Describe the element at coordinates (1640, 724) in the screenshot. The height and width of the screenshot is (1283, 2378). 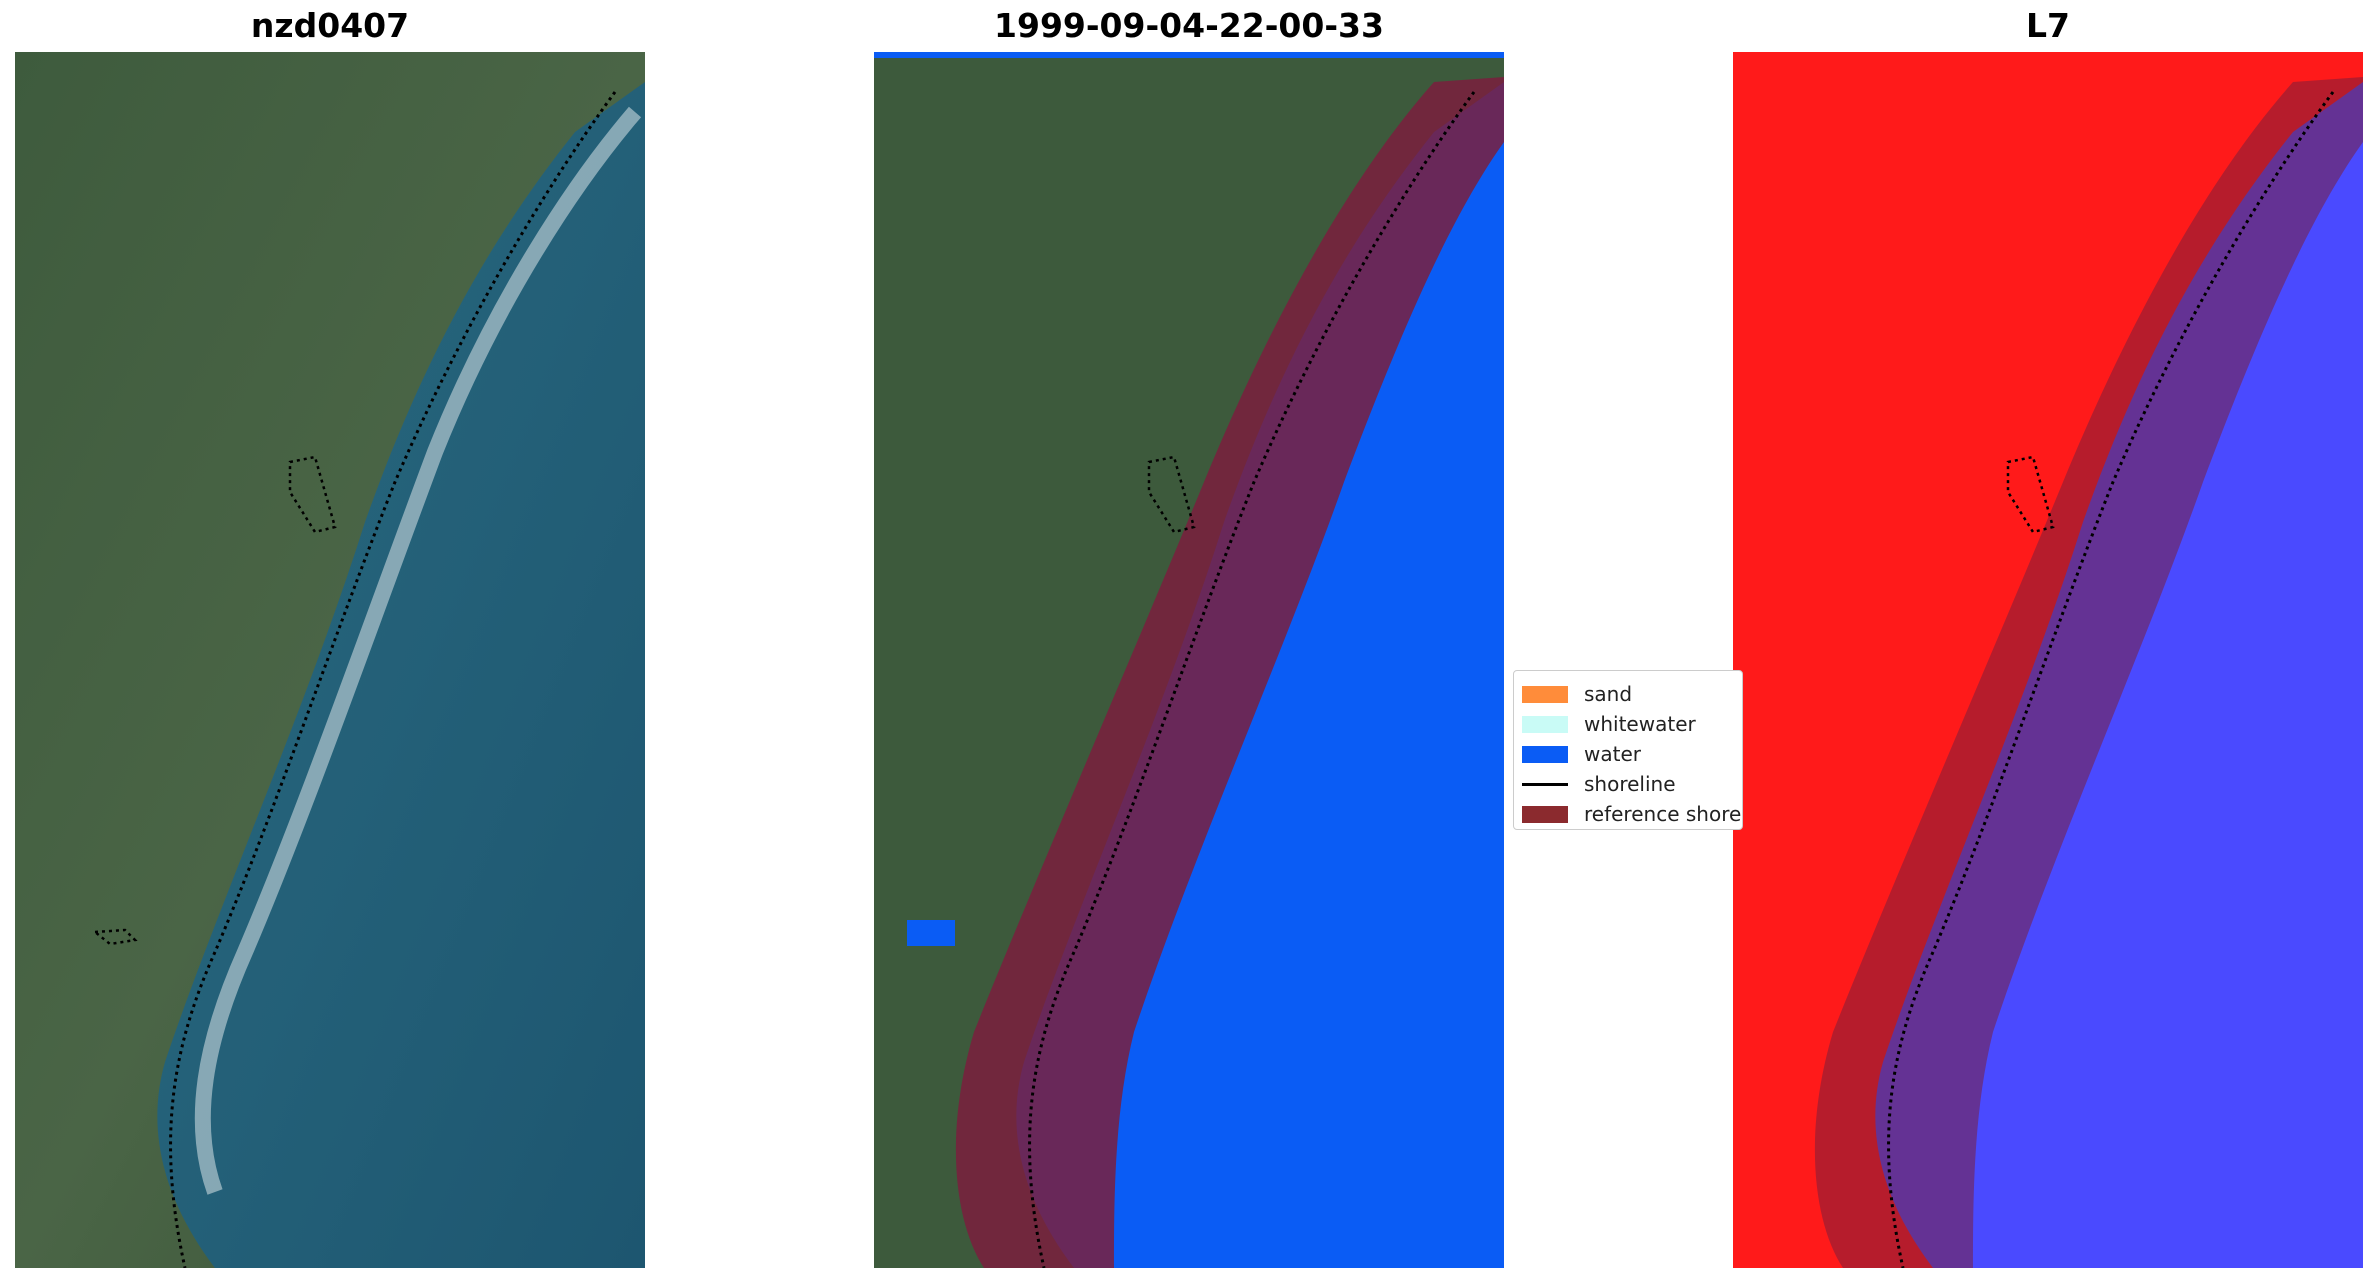
I see `legend-label-whitewater: whitewater` at that location.